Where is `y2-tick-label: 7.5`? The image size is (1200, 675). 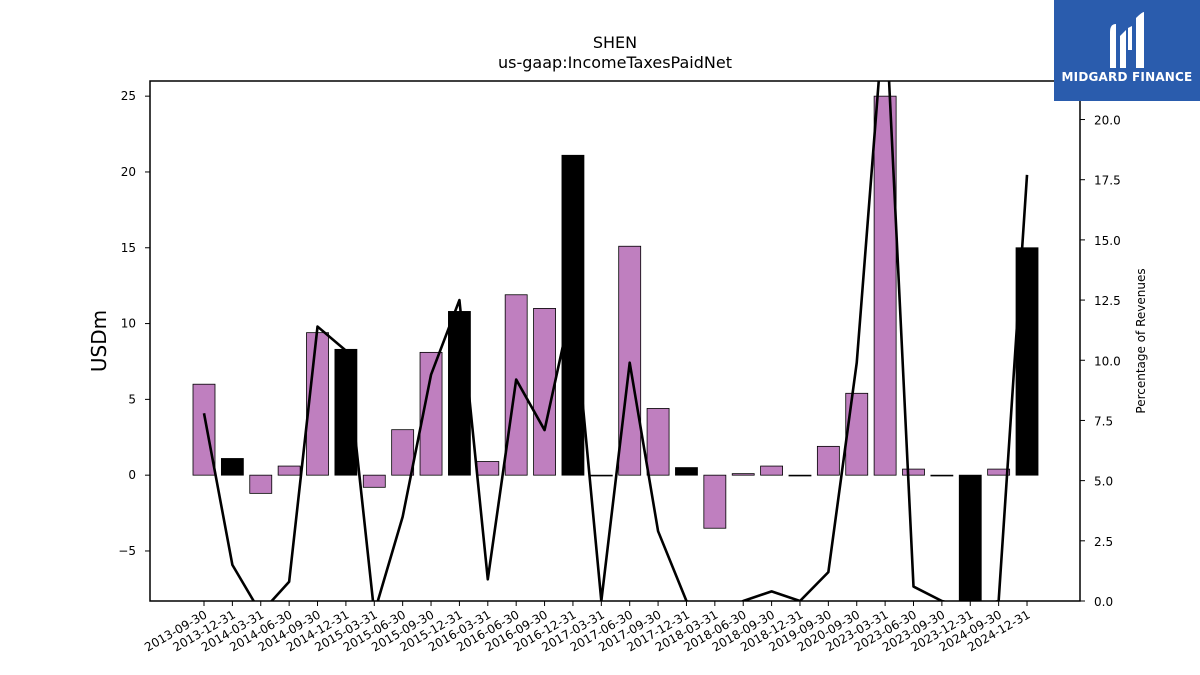
y2-tick-label: 7.5 is located at coordinates (1103, 421).